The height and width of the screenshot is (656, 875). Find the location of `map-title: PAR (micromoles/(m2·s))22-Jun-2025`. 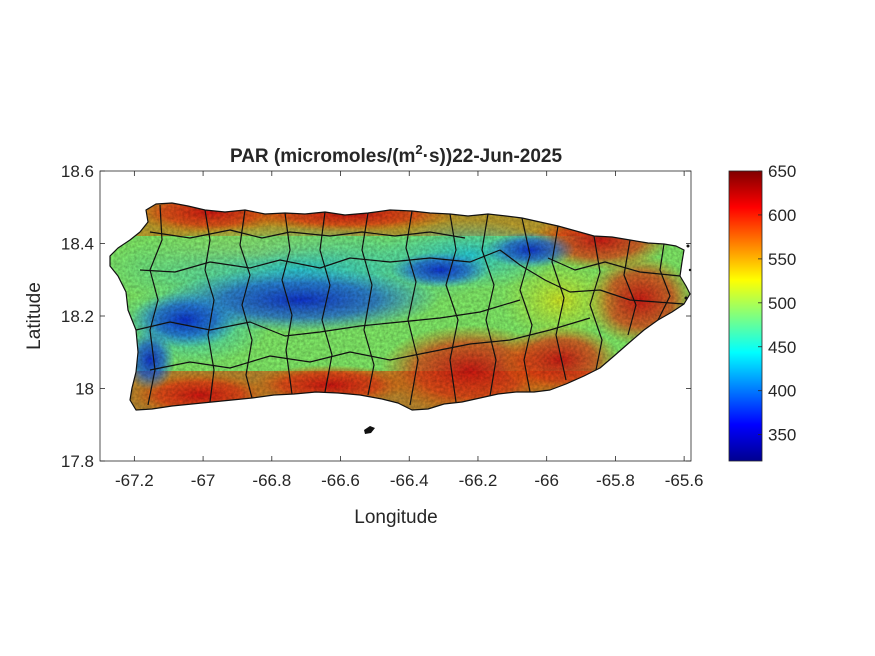

map-title: PAR (micromoles/(m2·s))22-Jun-2025 is located at coordinates (396, 154).